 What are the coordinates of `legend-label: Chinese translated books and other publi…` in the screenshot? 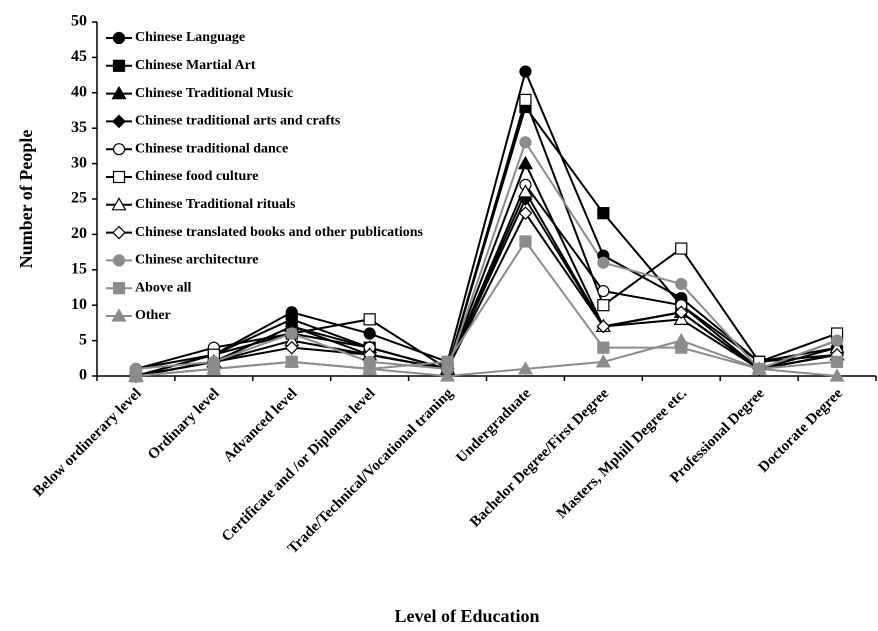 It's located at (279, 232).